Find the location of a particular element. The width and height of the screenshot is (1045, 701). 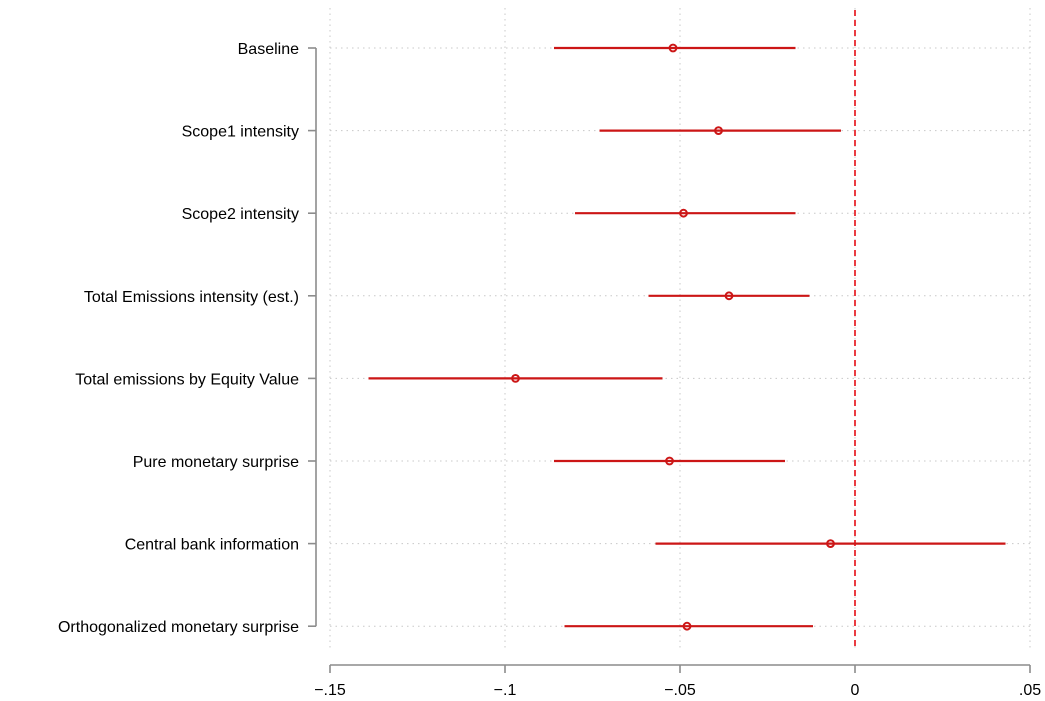

x-tick-label: −.1 is located at coordinates (505, 690).